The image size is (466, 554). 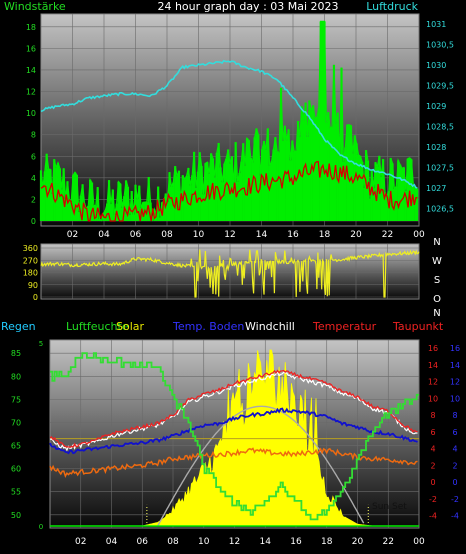 What do you see at coordinates (440, 86) in the screenshot?
I see `pressure-y-tick-label: 1029,5` at bounding box center [440, 86].